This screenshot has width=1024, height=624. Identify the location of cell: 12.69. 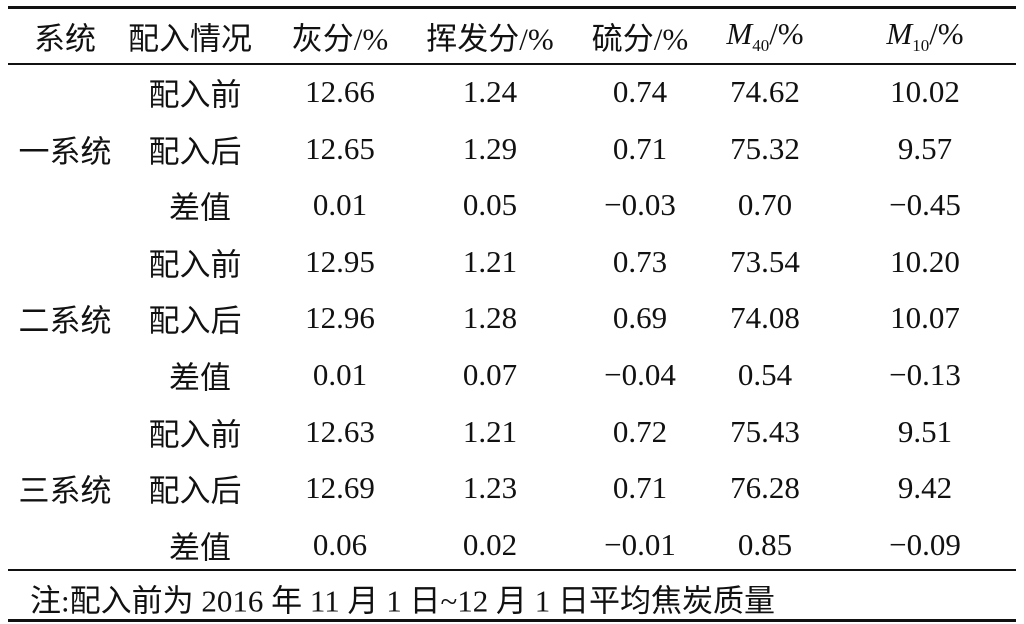
(340, 488).